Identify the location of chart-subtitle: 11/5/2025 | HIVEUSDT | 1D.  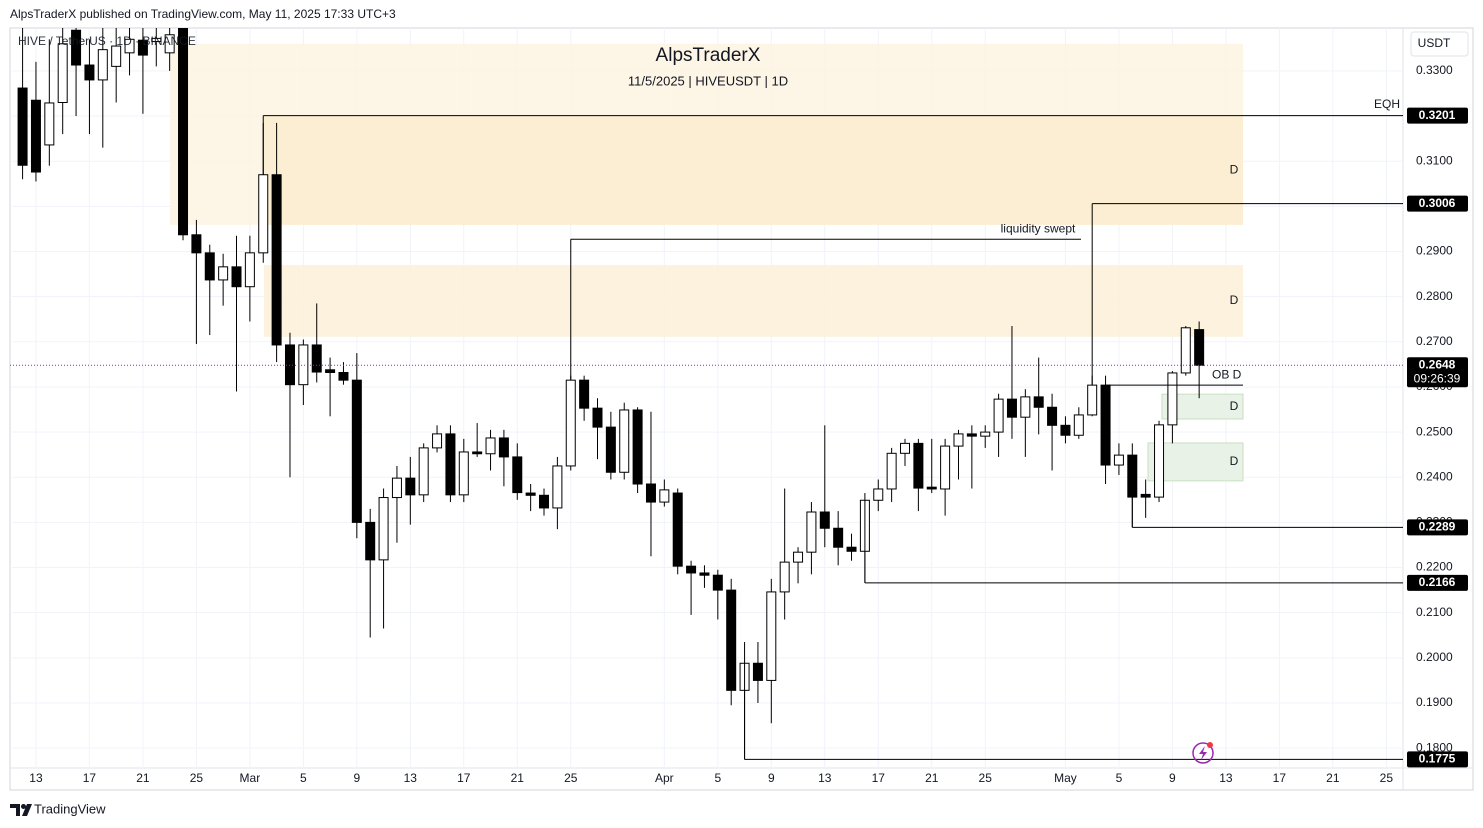
(708, 80).